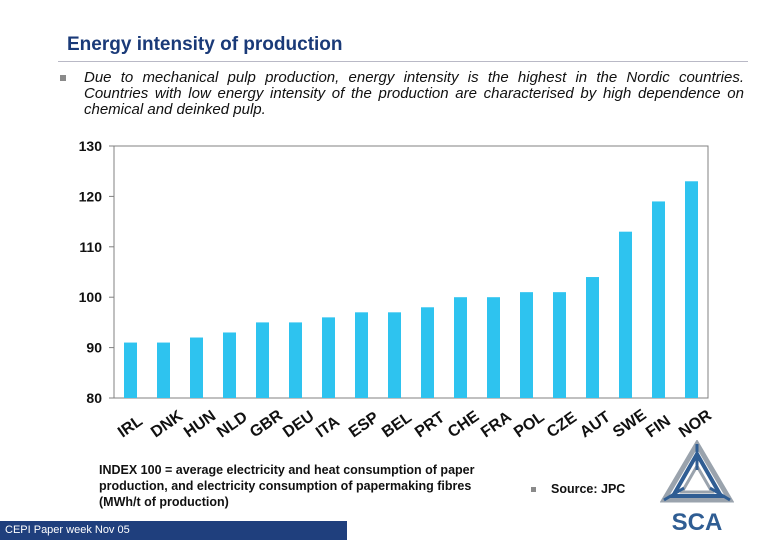  I want to click on bar-ita, so click(328, 357).